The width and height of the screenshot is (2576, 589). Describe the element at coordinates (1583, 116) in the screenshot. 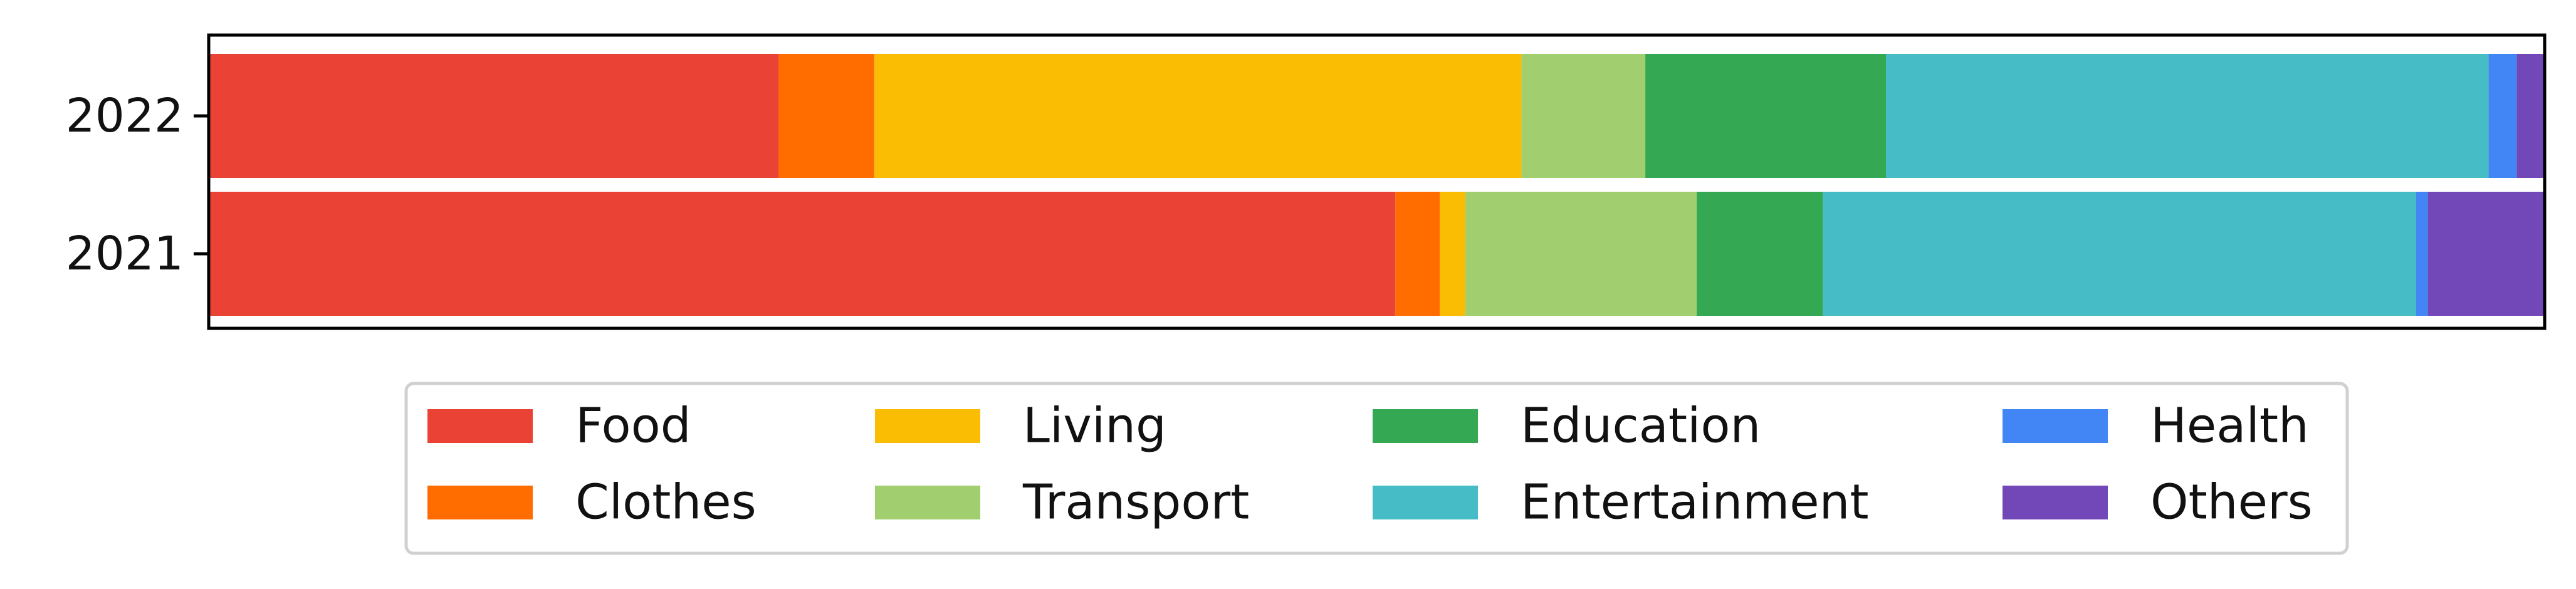

I see `bar-2022-transport` at that location.